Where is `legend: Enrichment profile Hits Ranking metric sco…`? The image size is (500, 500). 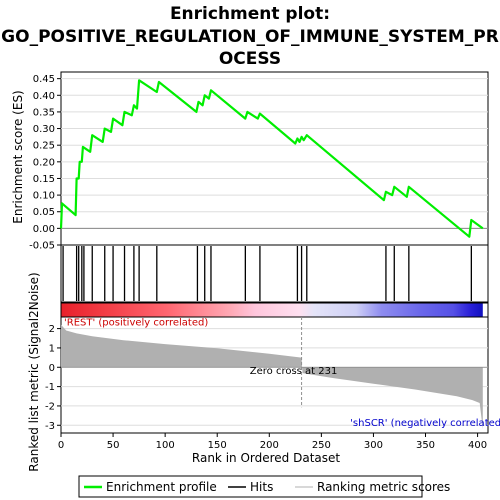 legend: Enrichment profile Hits Ranking metric sco… is located at coordinates (264, 486).